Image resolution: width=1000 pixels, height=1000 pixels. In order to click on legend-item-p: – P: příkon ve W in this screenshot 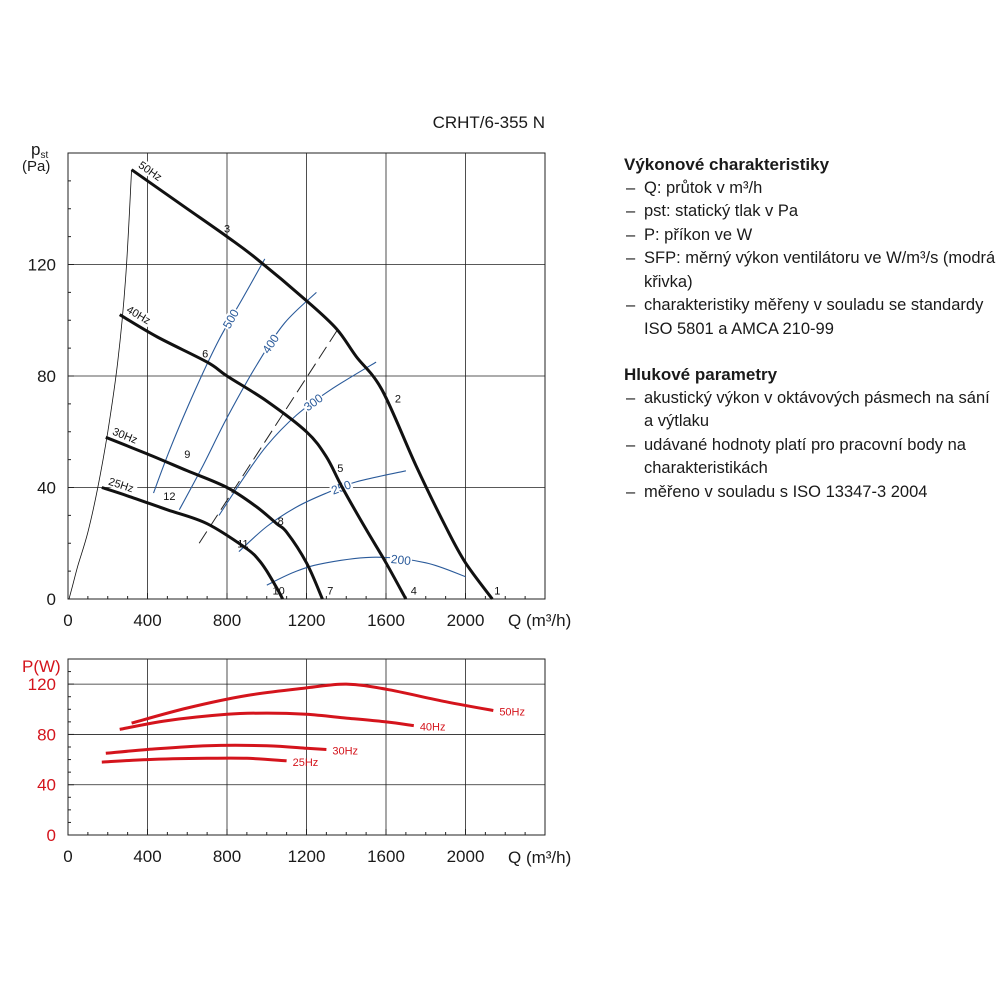, I will do `click(810, 236)`.